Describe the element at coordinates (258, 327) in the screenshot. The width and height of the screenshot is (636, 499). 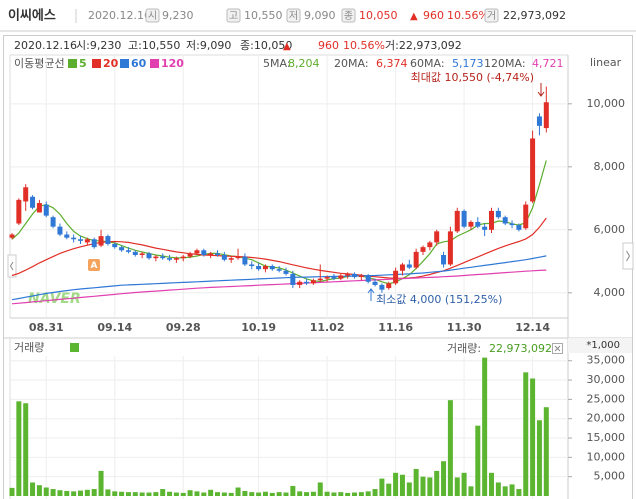
I see `x-tick-label: 10.19` at that location.